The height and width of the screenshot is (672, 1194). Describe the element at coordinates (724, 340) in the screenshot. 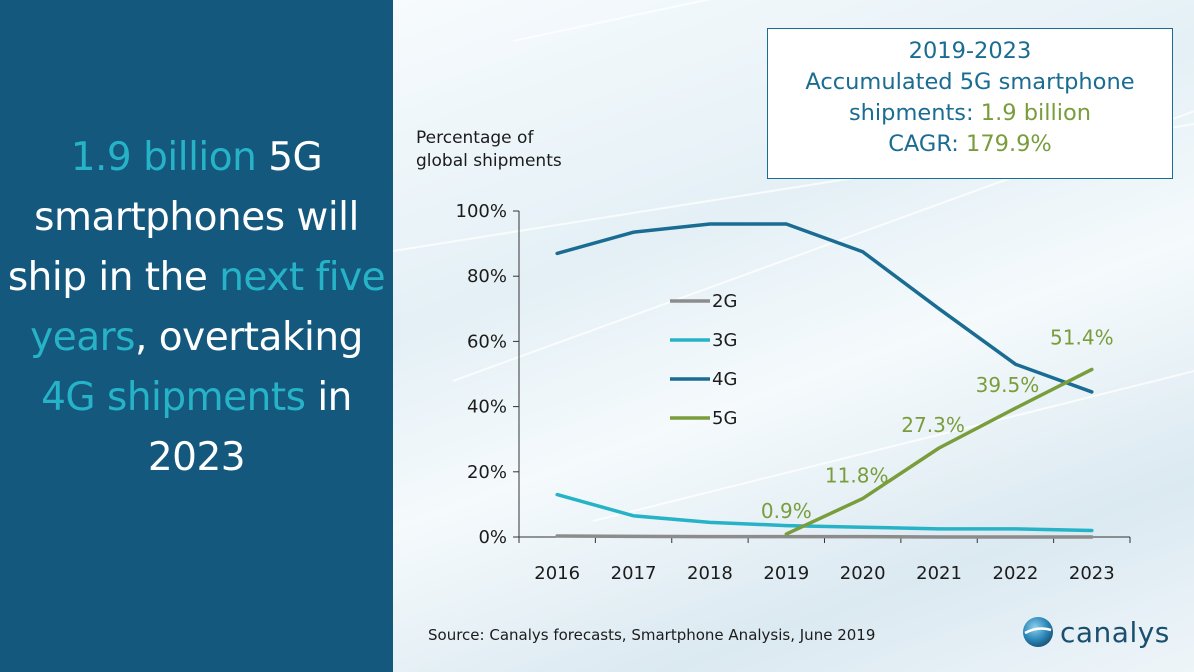

I see `legend-label-3g: 3G` at that location.